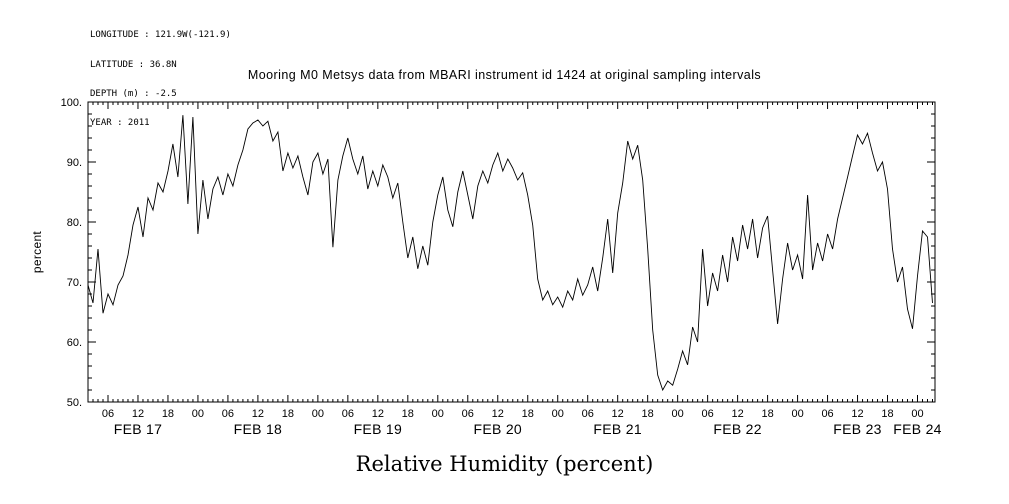  I want to click on x-day-label: FEB 18, so click(258, 429).